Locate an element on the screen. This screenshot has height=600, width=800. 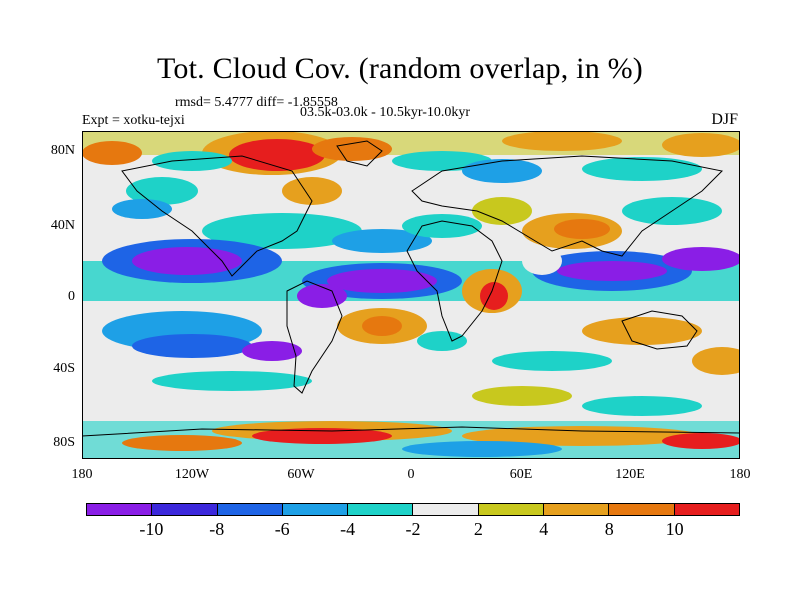
colorbar-label: -10 is located at coordinates (151, 529).